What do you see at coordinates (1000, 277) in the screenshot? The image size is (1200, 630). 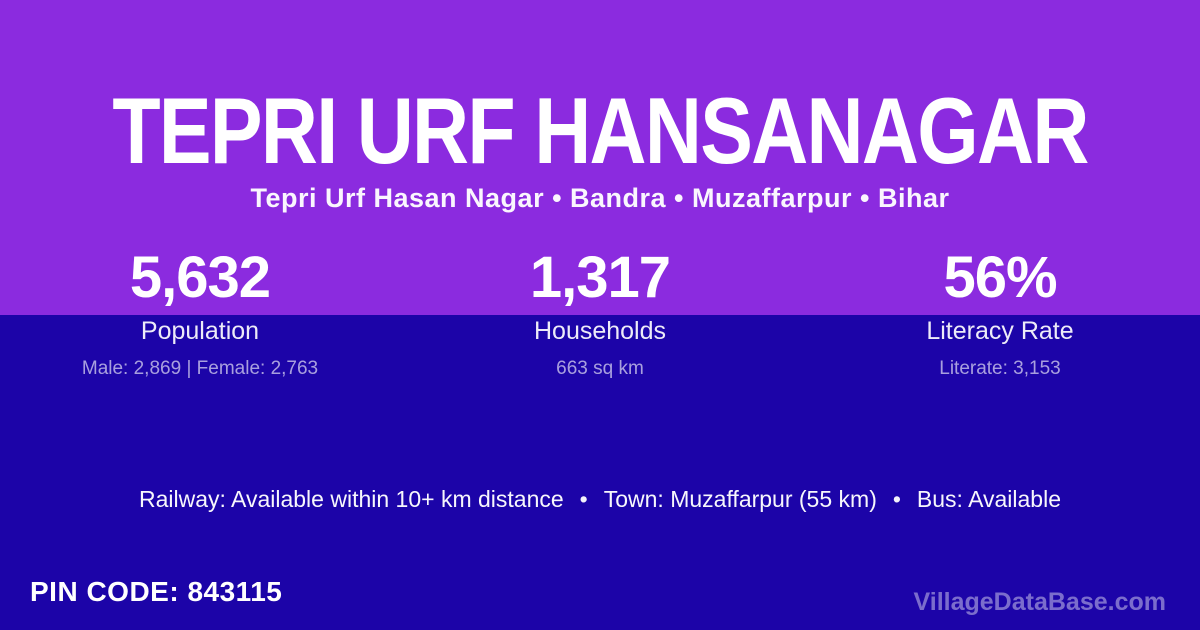 I see `literacy-value: 56%` at bounding box center [1000, 277].